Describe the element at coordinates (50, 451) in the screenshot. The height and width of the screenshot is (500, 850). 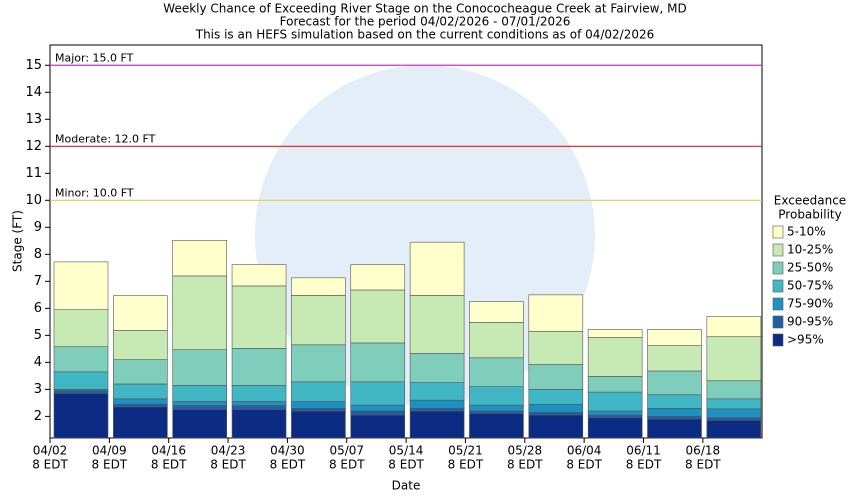
I see `x-tick-label: 04/02` at that location.